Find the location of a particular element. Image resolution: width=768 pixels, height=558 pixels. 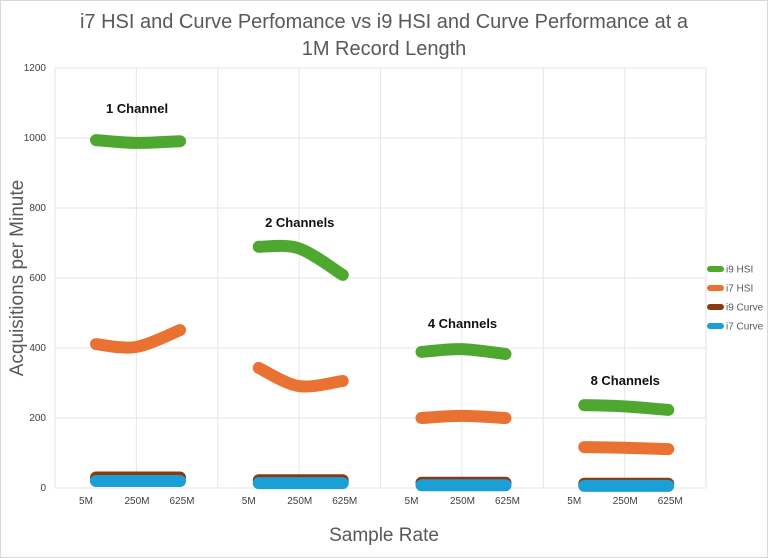

group-label: 2 Channels is located at coordinates (299, 222).